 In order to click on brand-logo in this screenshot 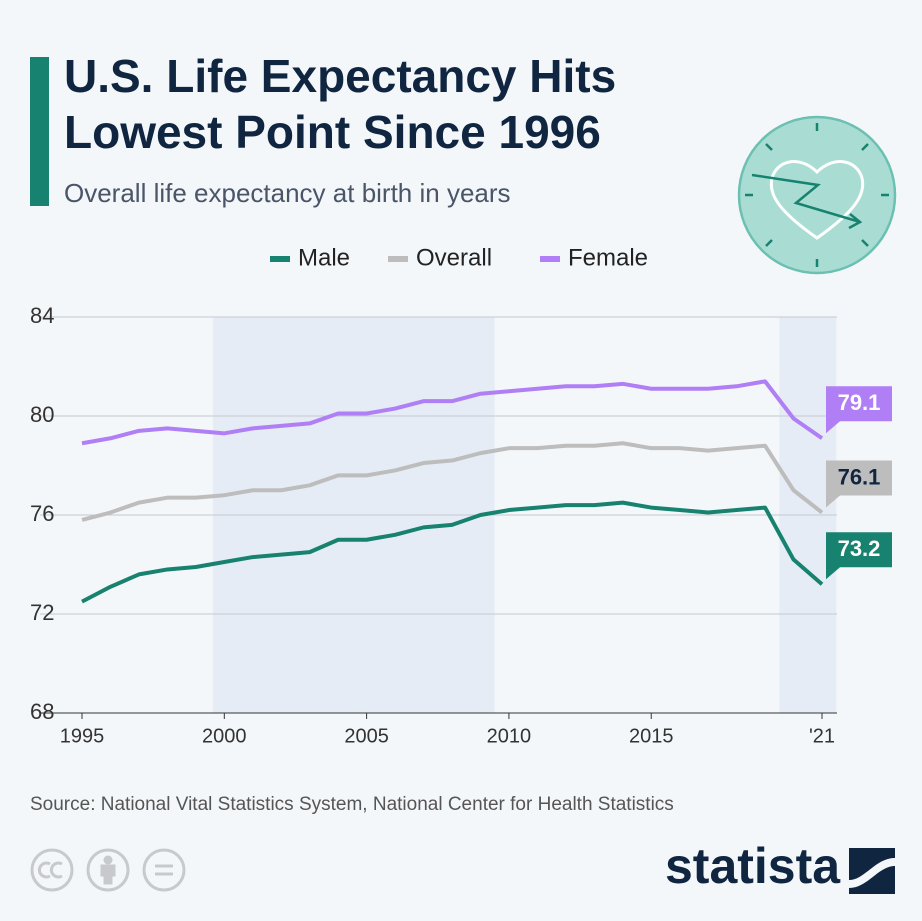, I will do `click(872, 871)`.